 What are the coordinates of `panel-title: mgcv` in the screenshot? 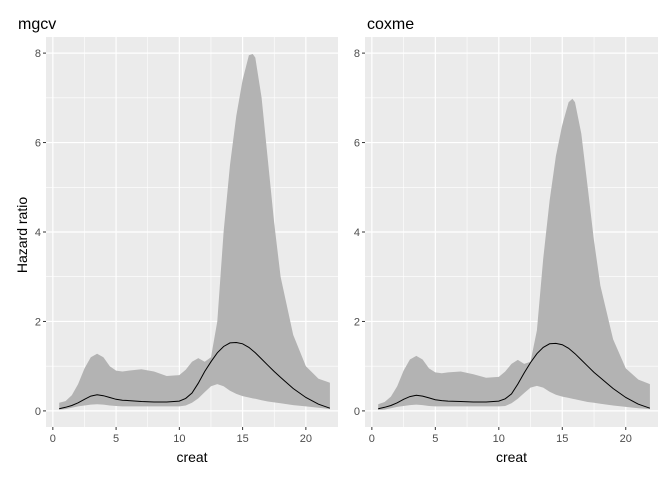 It's located at (37, 24).